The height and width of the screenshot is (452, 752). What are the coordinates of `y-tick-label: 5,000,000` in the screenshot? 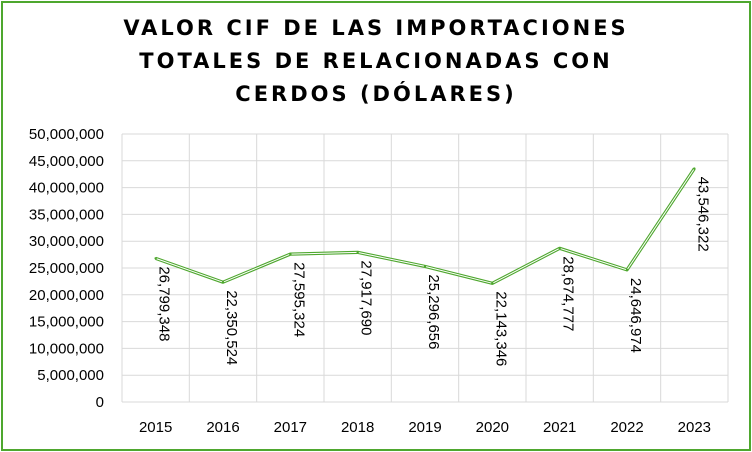 It's located at (70, 375).